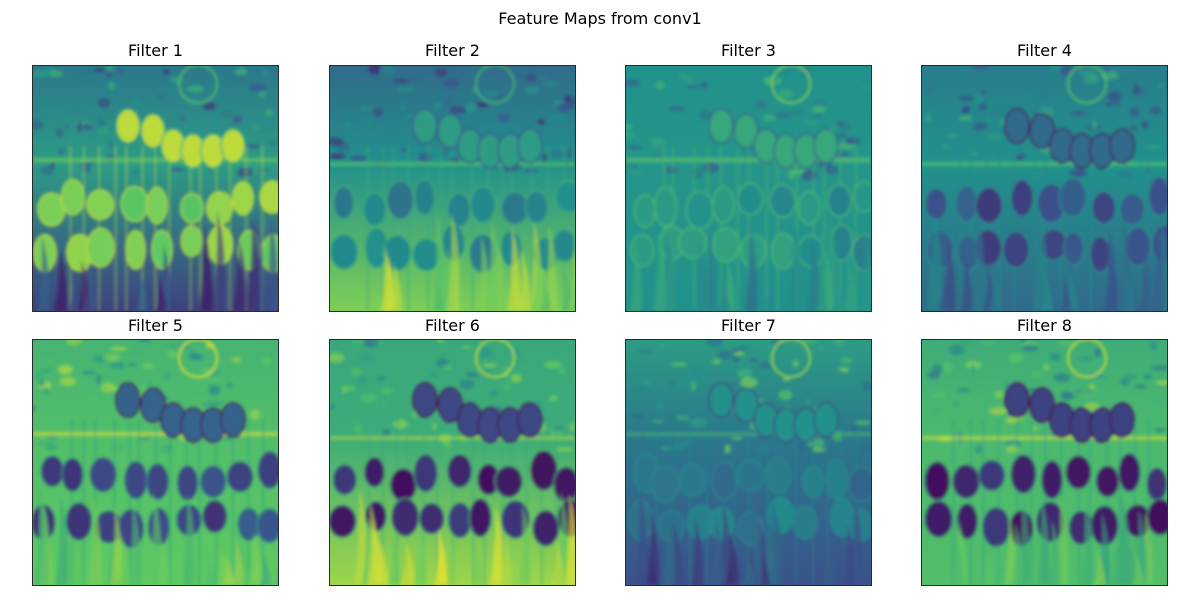 Image resolution: width=1200 pixels, height=600 pixels. I want to click on panel-title: Filter 4, so click(1044, 50).